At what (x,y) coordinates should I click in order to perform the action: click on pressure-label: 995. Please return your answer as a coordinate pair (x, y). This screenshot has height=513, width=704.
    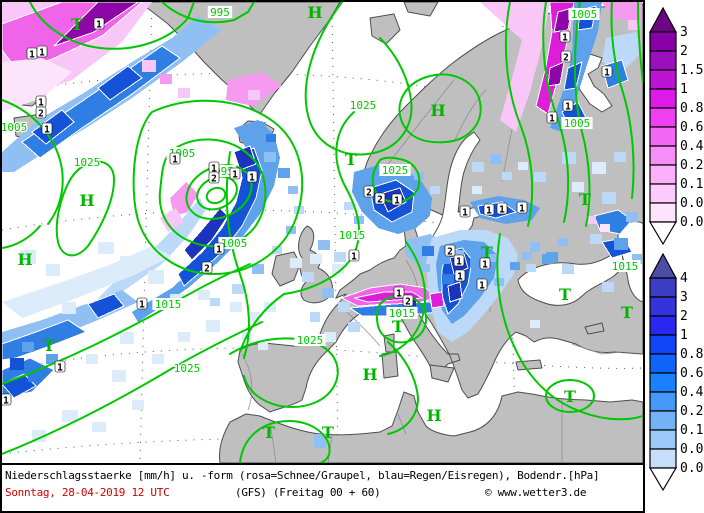
    Looking at the image, I should click on (220, 12).